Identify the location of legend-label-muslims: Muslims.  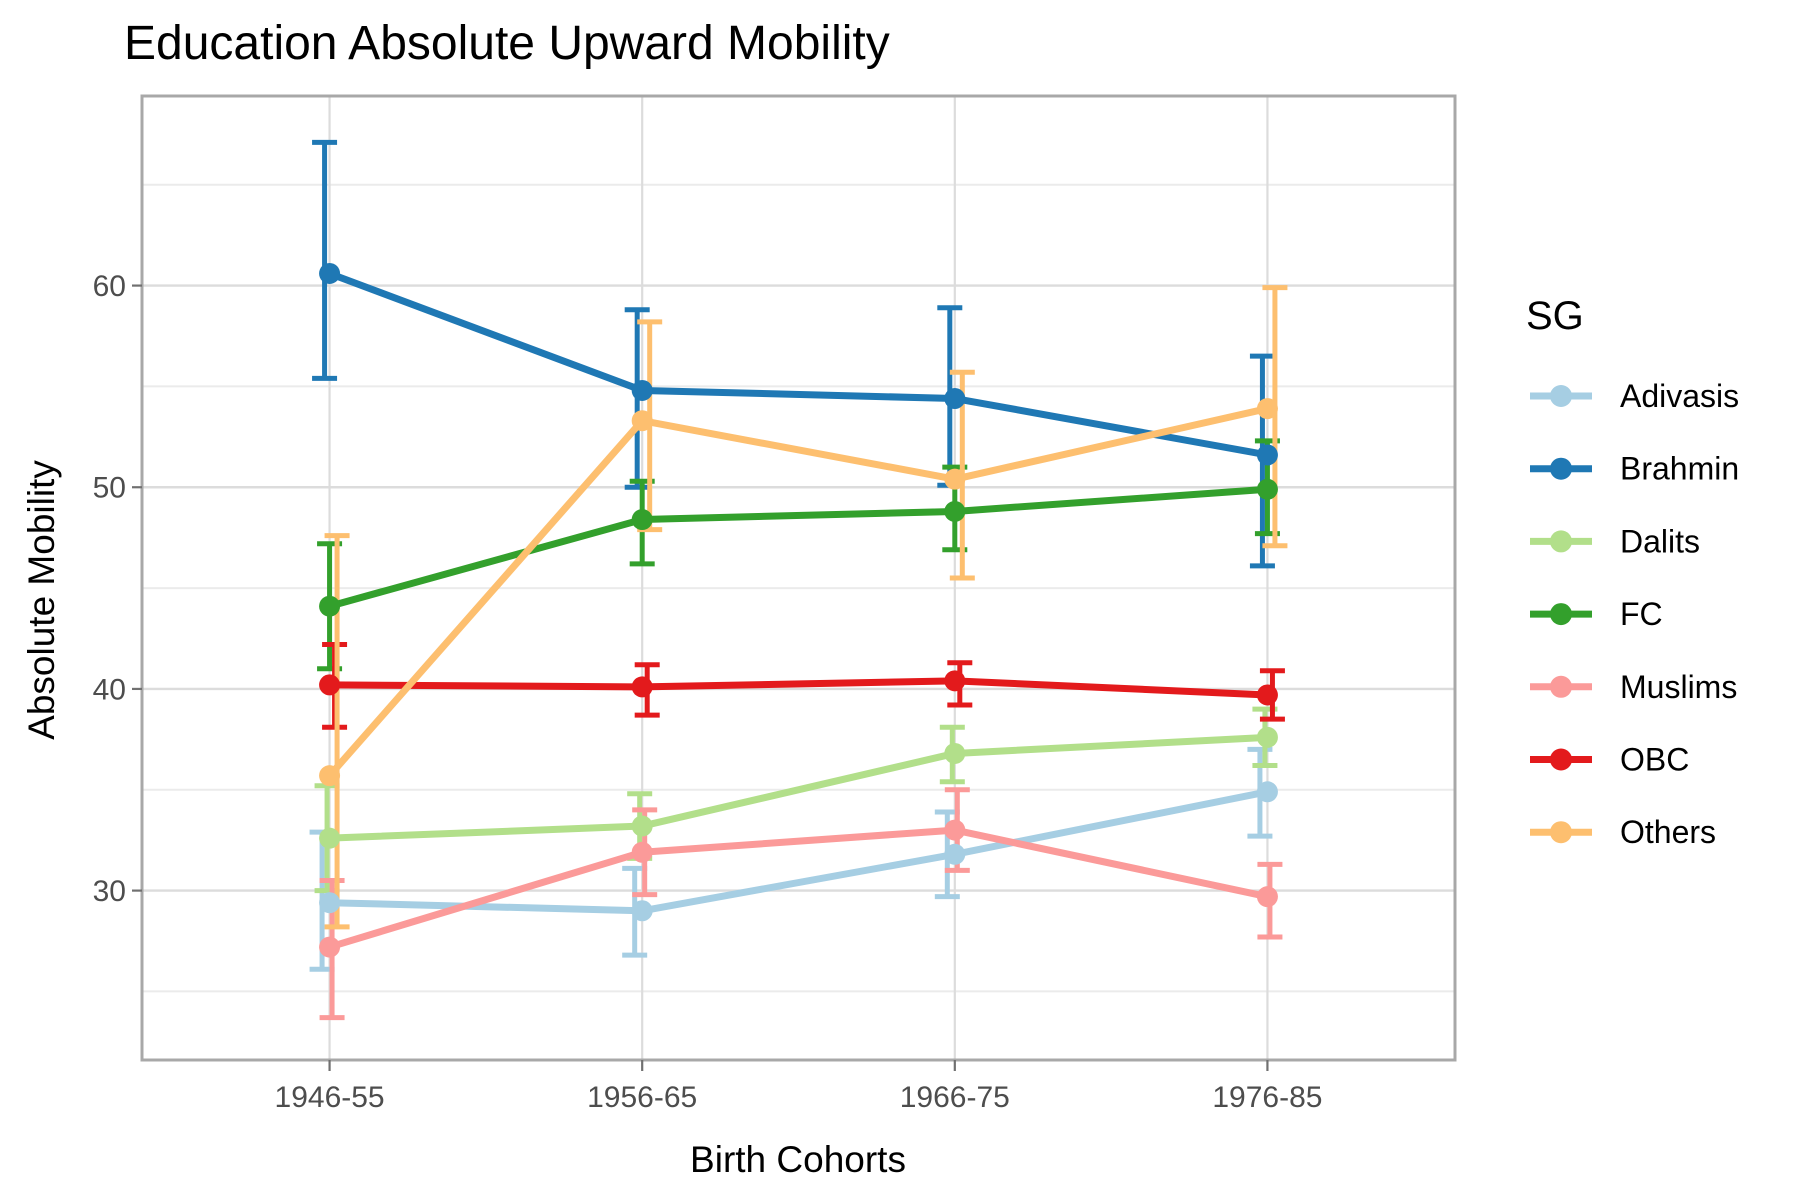
(1678, 687).